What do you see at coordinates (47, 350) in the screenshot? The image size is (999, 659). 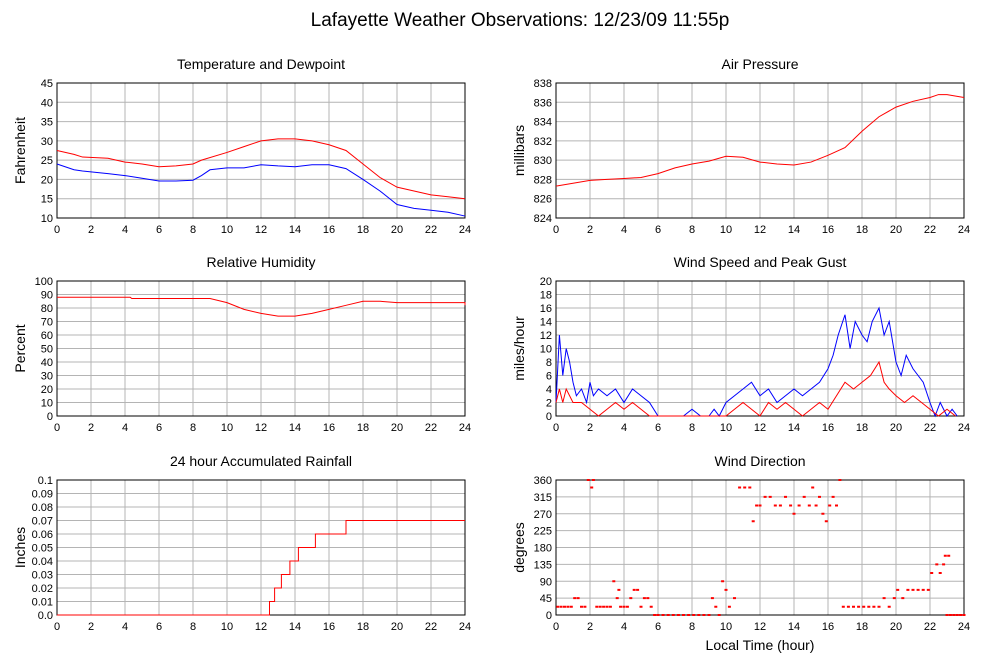 I see `y-tick-label: 50` at bounding box center [47, 350].